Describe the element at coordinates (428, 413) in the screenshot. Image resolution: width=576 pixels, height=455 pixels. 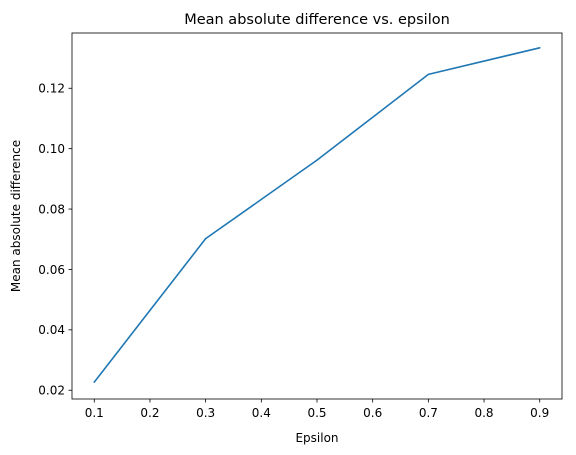
I see `x-tick-label: 0.7` at that location.